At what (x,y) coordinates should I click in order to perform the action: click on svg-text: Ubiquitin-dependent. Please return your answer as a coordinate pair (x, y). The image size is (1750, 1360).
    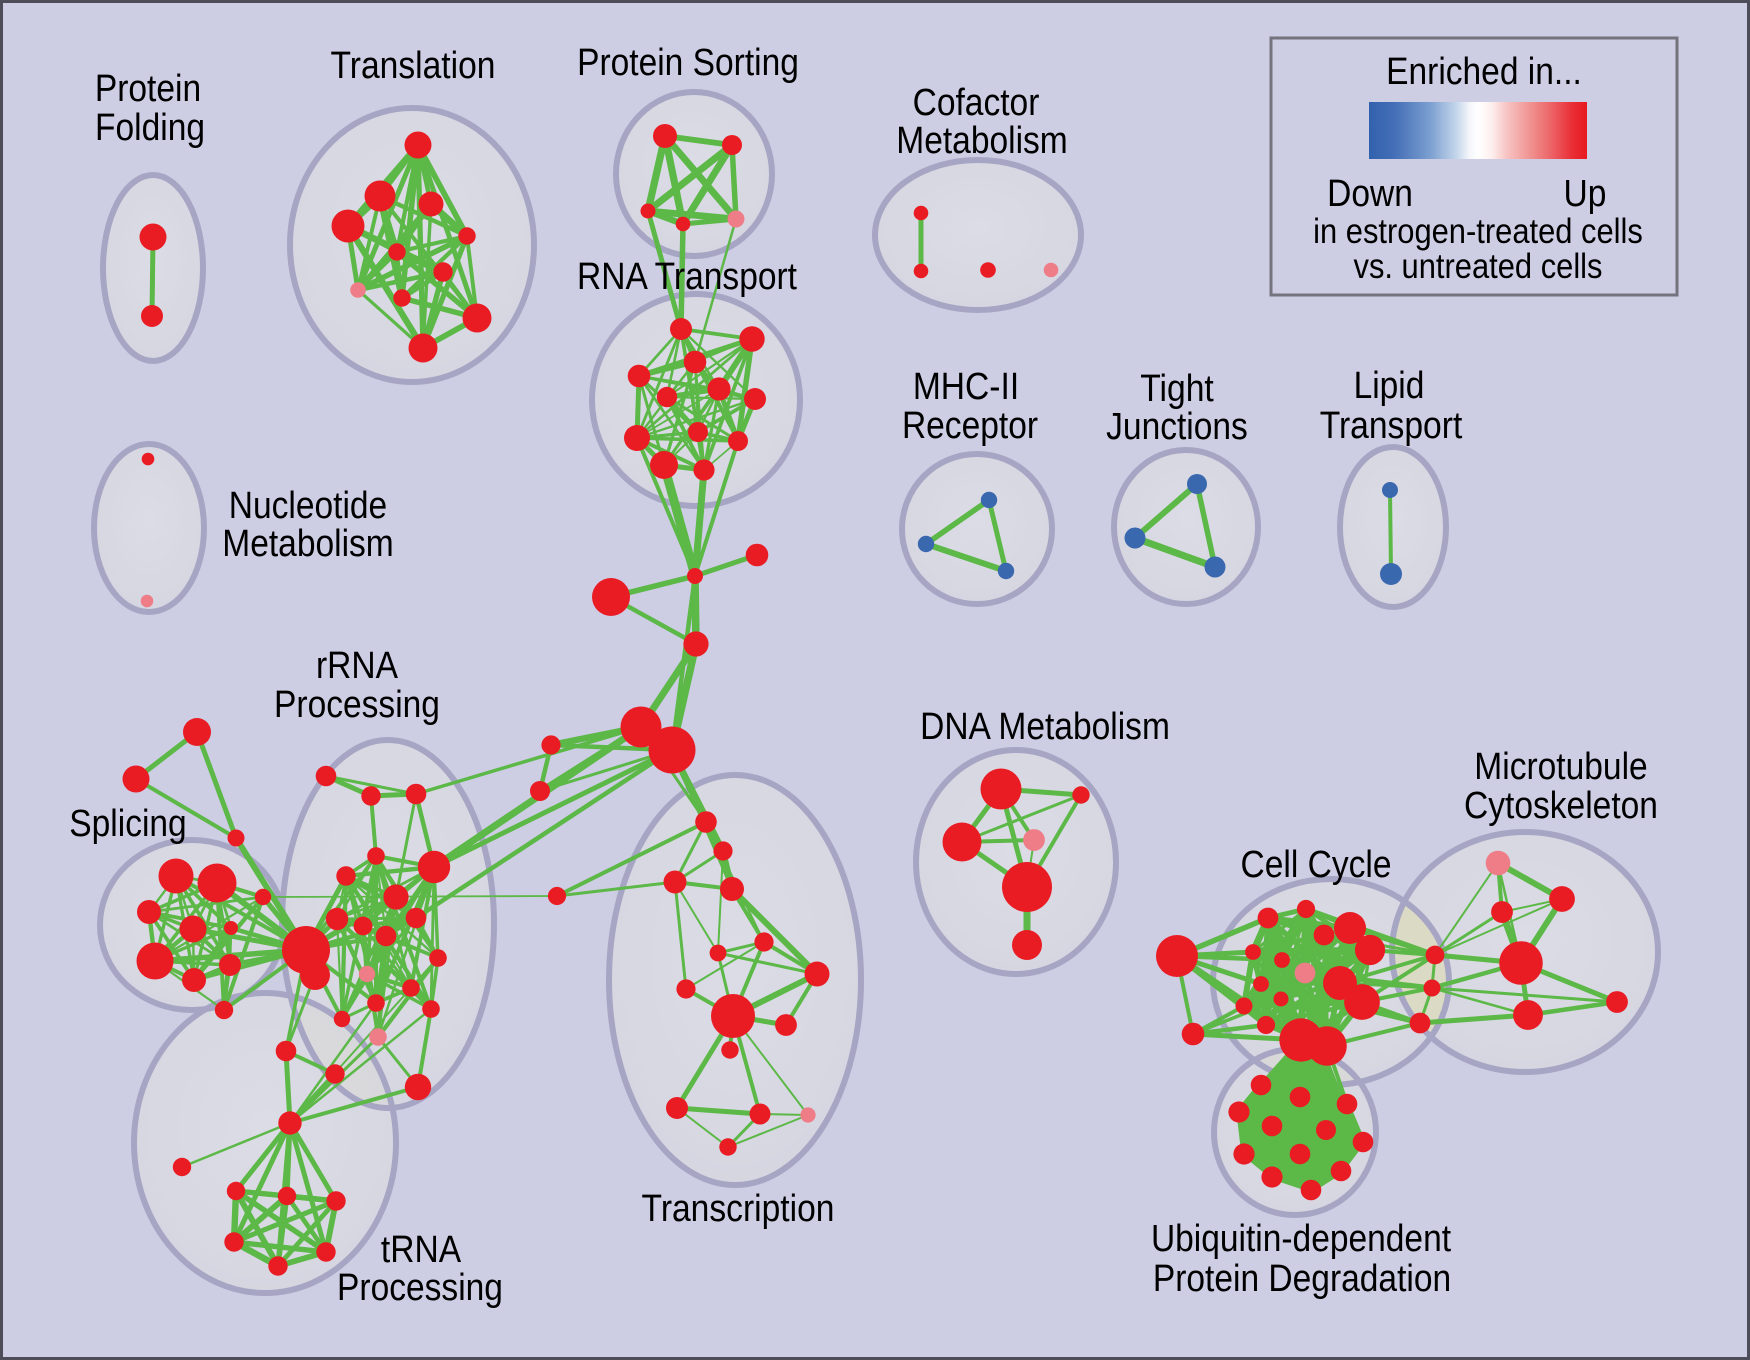
    Looking at the image, I should click on (1301, 1239).